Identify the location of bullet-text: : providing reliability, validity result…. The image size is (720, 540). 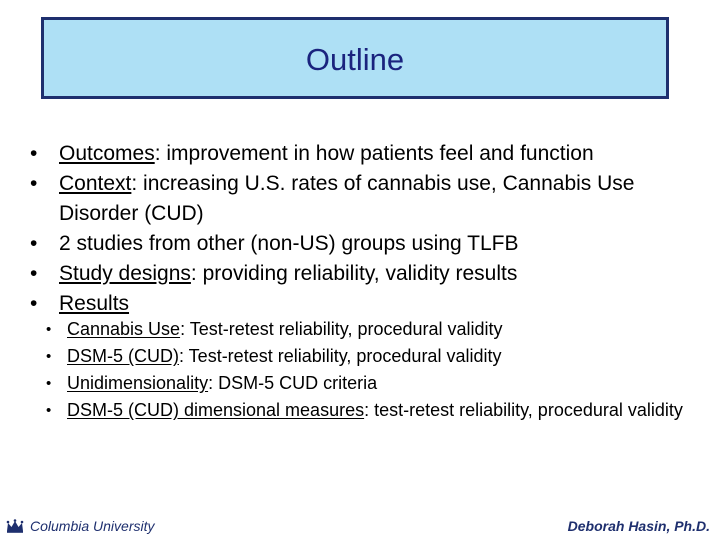
(354, 273).